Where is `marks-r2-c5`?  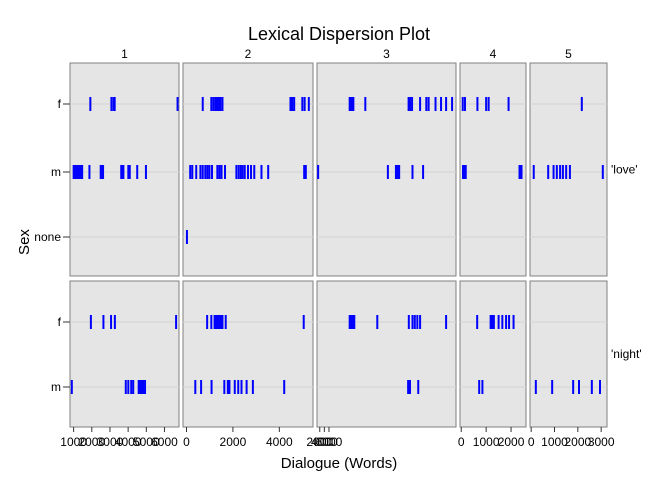
marks-r2-c5 is located at coordinates (567, 387).